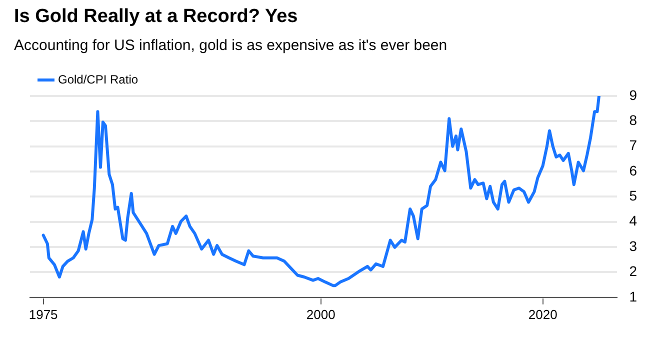  What do you see at coordinates (543, 314) in the screenshot?
I see `x-tick-label: 2020` at bounding box center [543, 314].